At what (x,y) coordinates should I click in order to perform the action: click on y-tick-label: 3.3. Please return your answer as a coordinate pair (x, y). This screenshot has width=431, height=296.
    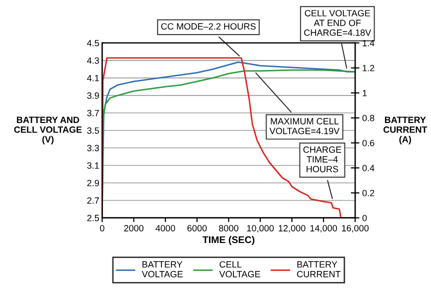
    Looking at the image, I should click on (93, 148).